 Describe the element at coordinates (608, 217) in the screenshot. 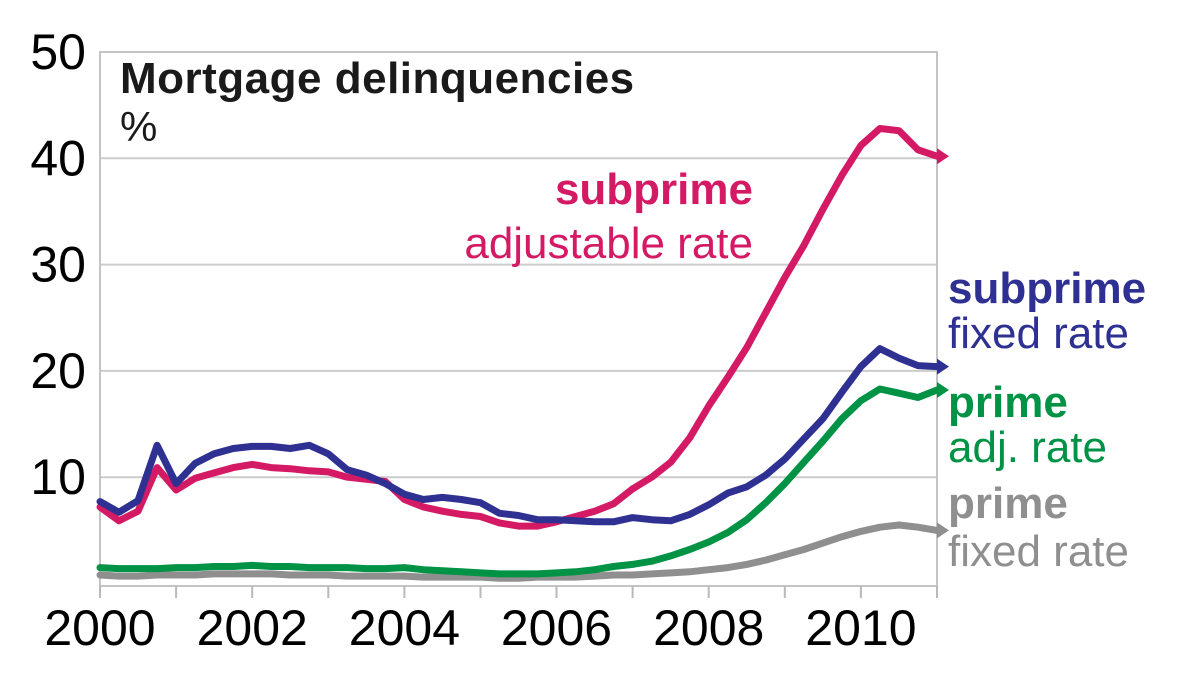

I see `annotation-subprime-adjustable-rate: subprime adjustable rate` at that location.